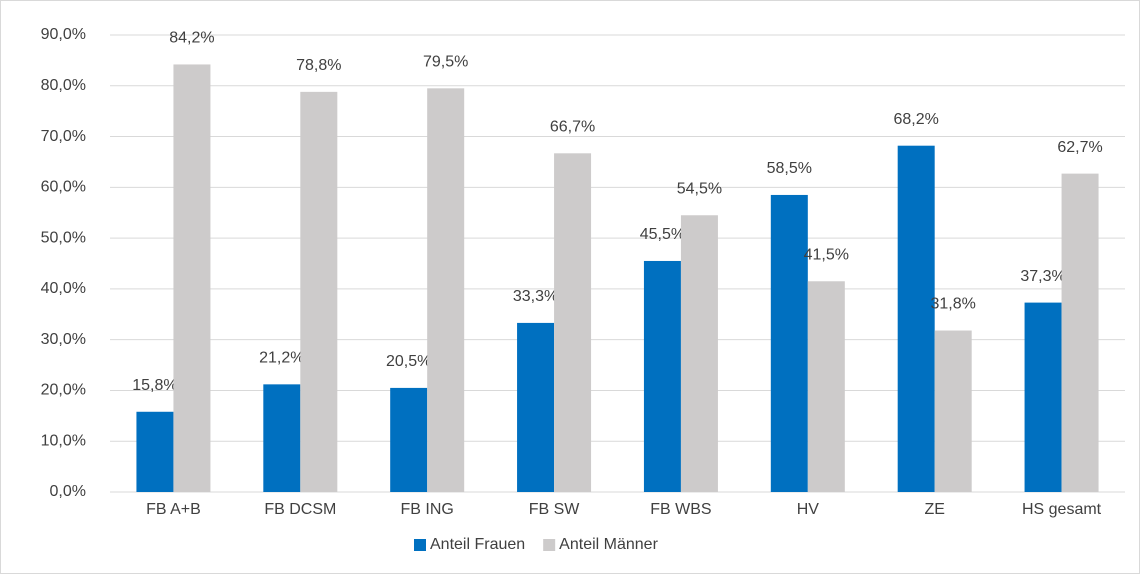 The height and width of the screenshot is (575, 1141). I want to click on y-tick-label: 90,0%, so click(63, 34).